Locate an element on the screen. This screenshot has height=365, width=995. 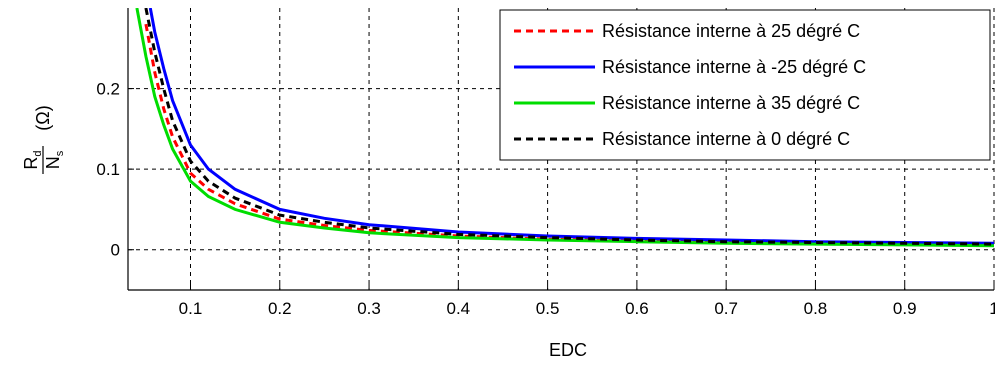
y-label-numerator-sub: d is located at coordinates (38, 153).